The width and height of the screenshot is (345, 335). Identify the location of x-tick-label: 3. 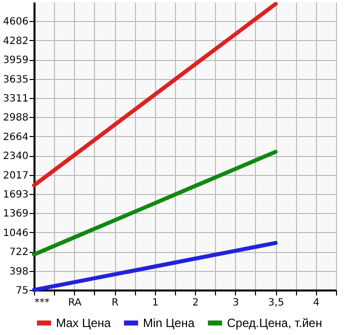
(236, 303).